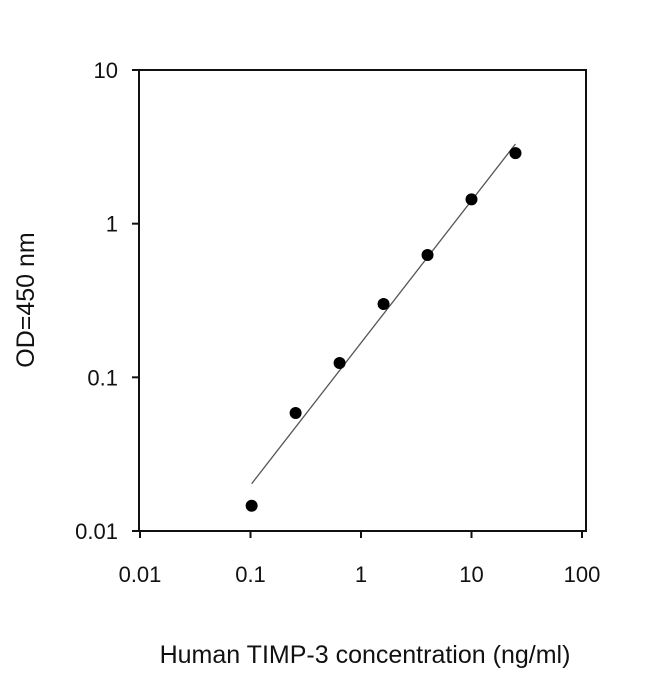 The image size is (650, 674). What do you see at coordinates (106, 70) in the screenshot?
I see `y-tick-label: 10` at bounding box center [106, 70].